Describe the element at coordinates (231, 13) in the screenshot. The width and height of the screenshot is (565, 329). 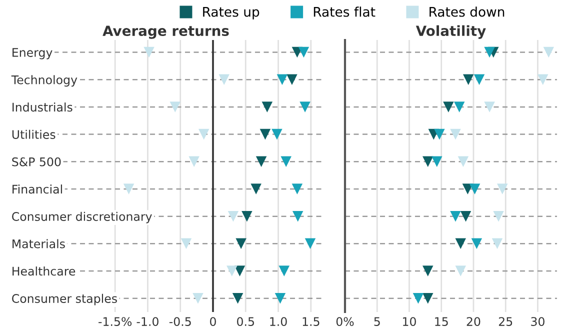
I see `legend-label: Rates up` at that location.